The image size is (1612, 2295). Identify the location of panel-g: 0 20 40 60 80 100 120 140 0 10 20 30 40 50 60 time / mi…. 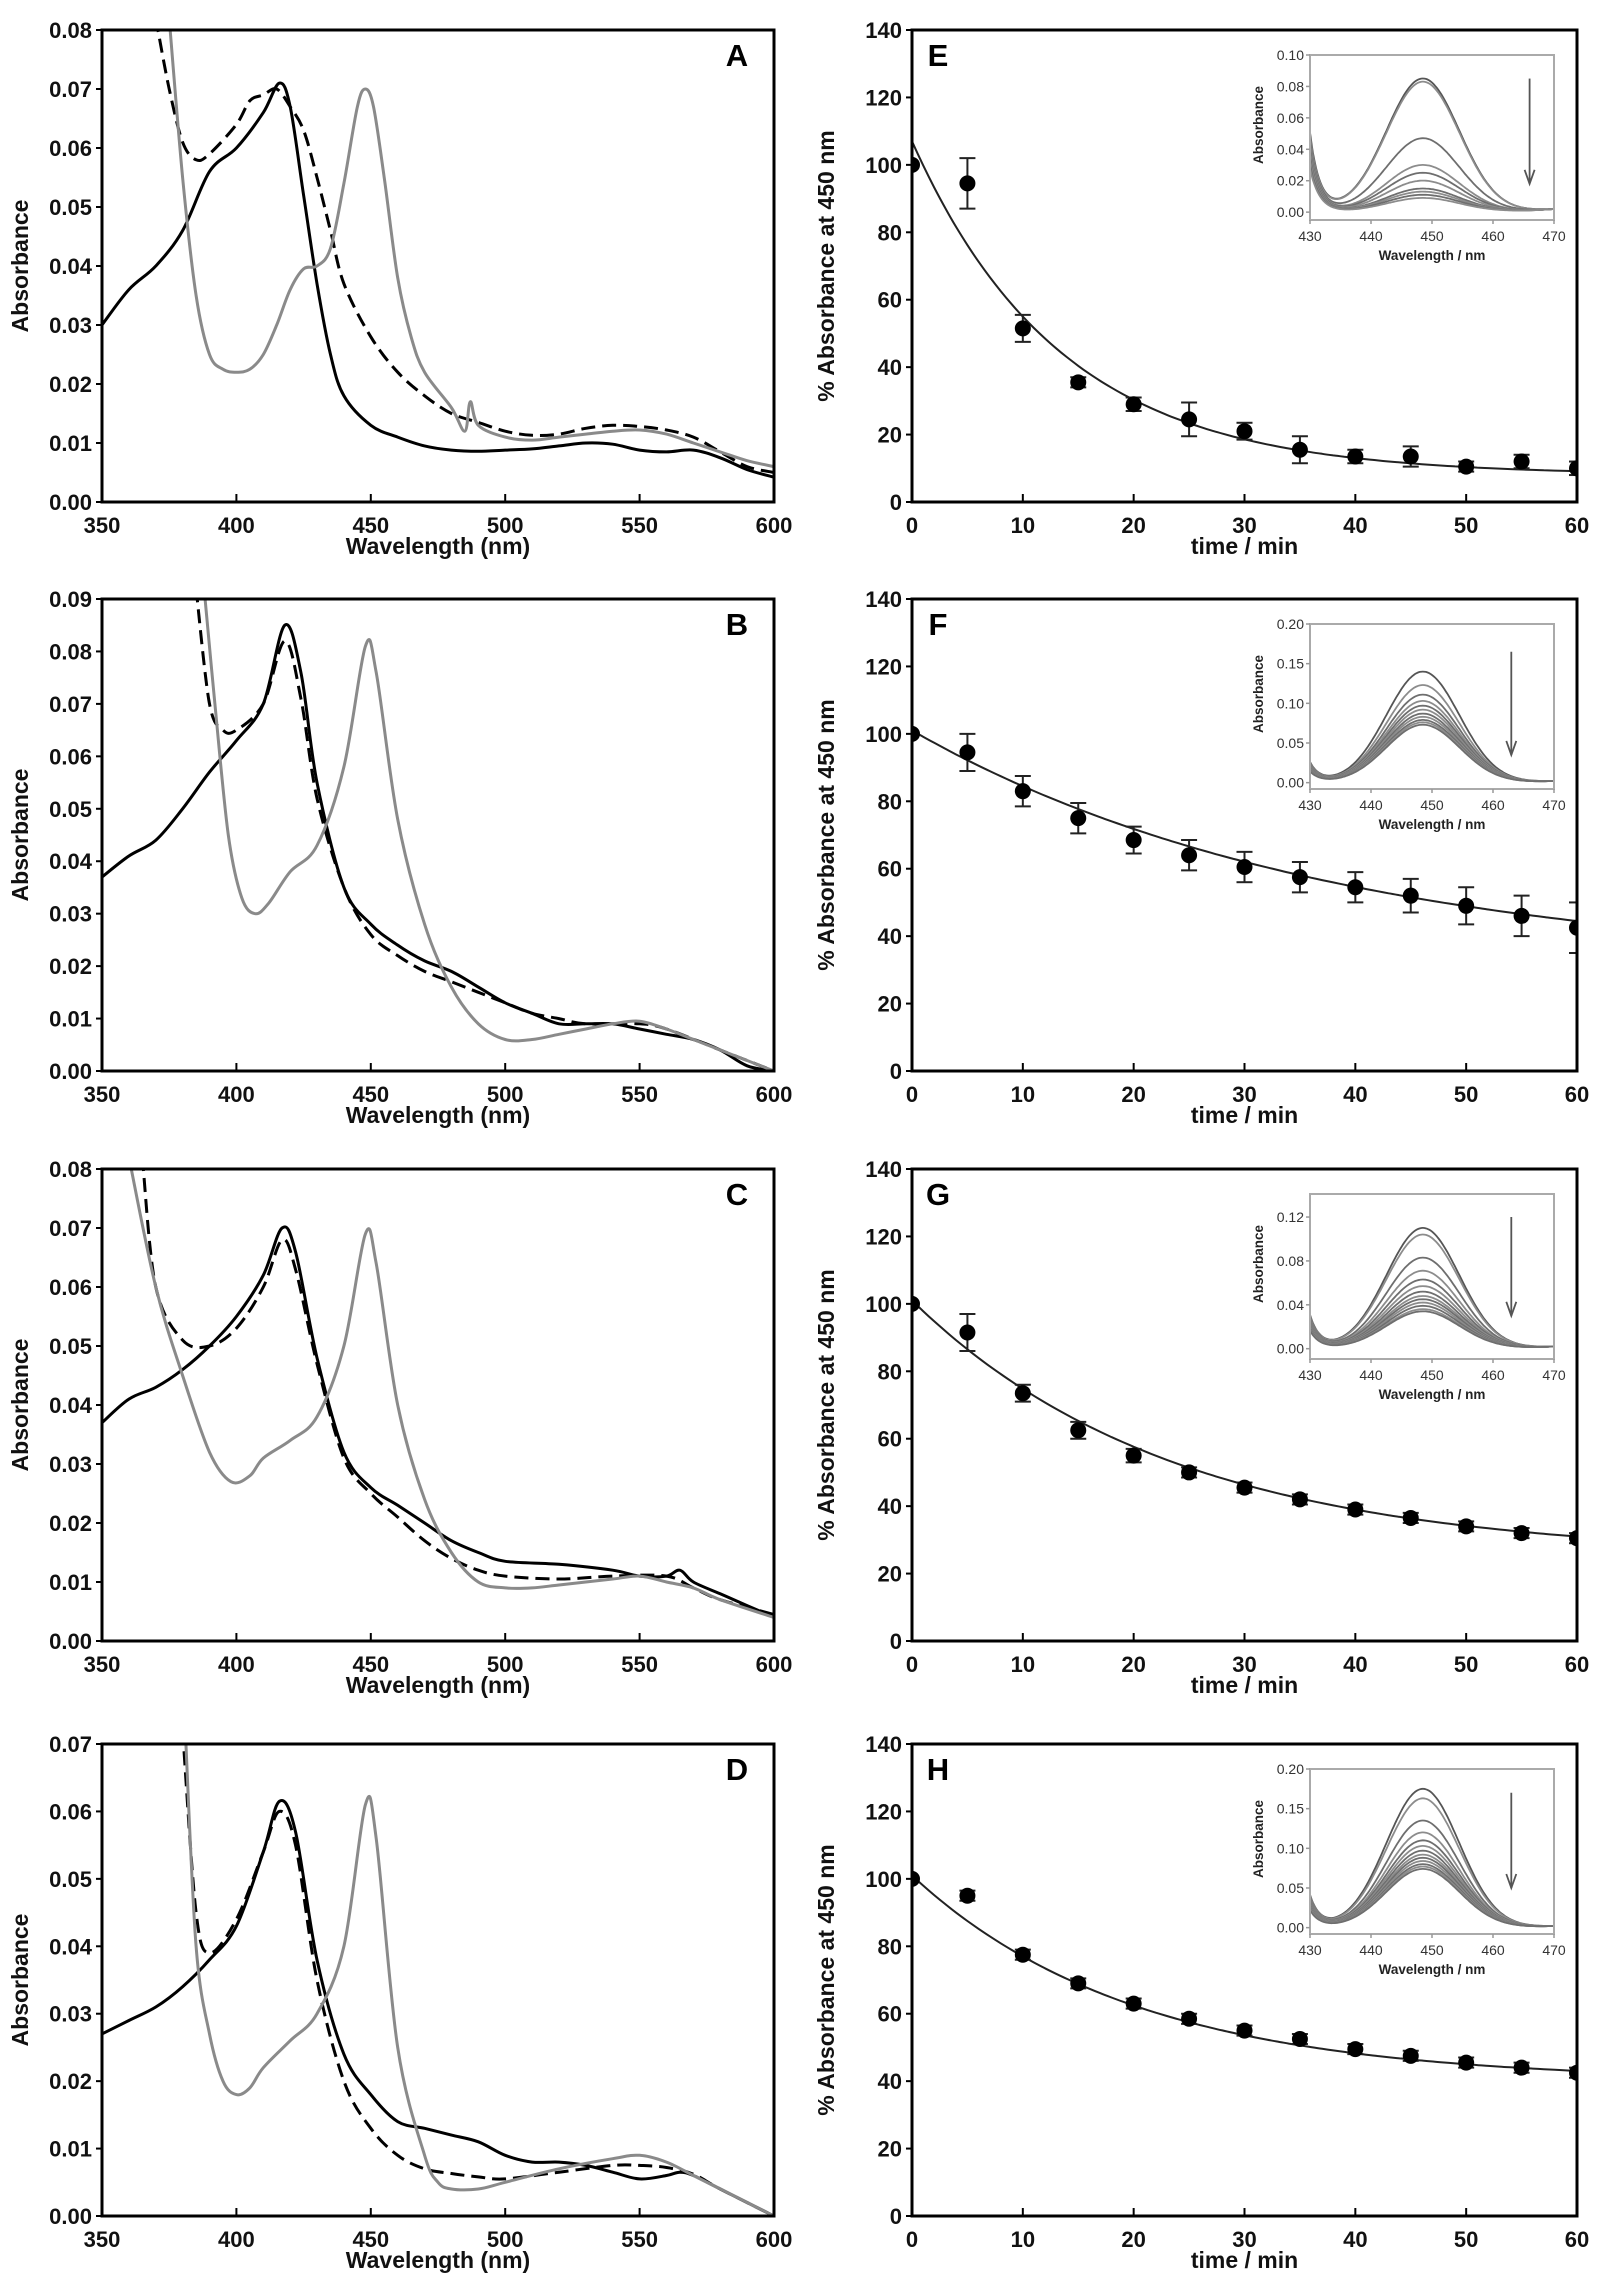
(1201, 1427).